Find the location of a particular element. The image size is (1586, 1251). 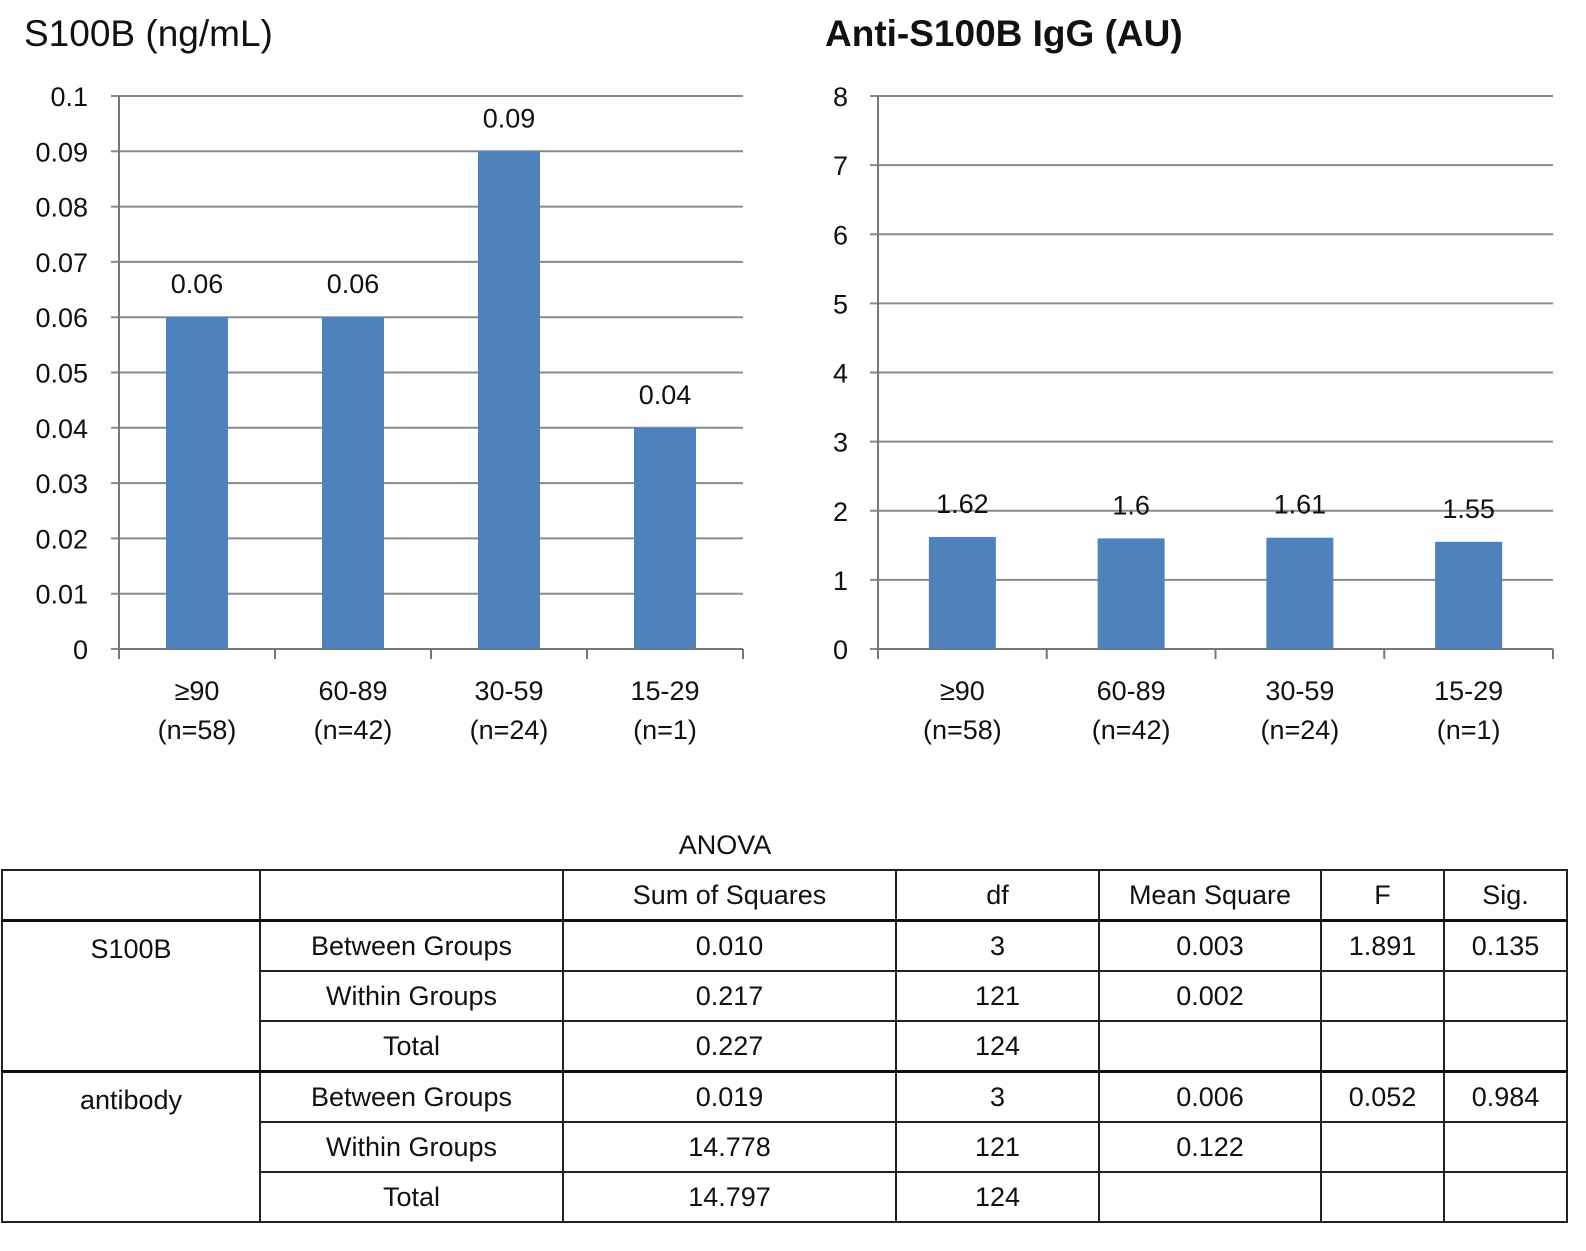

x-tick-count-label: (n=58) is located at coordinates (197, 730).